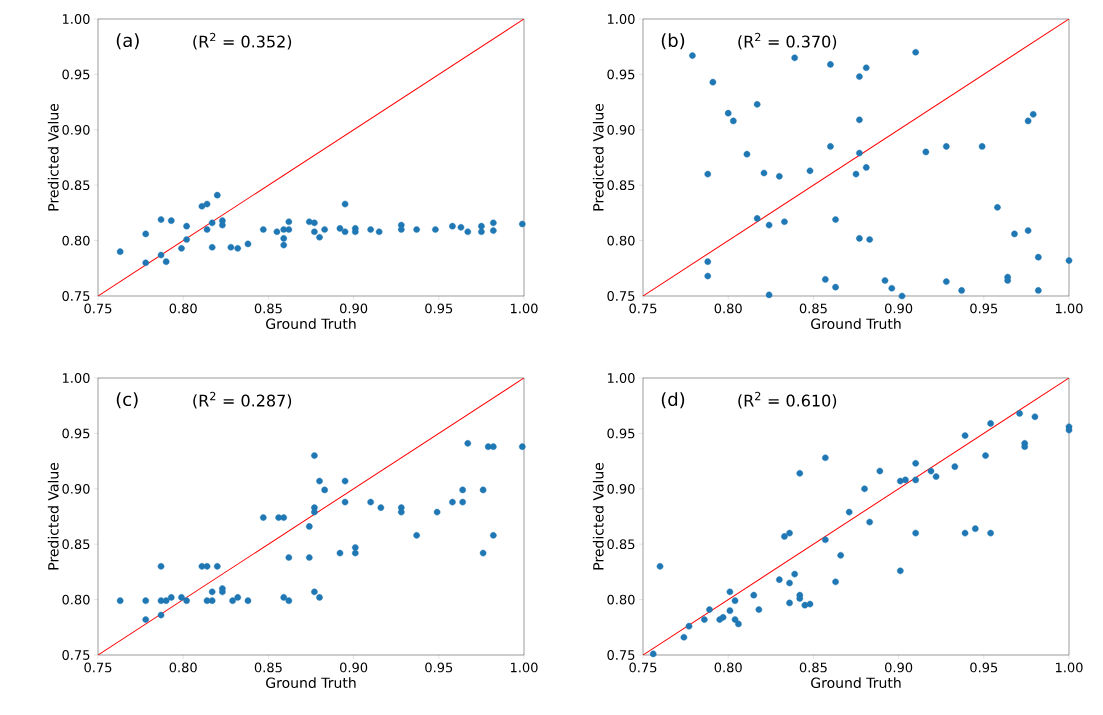  Describe the element at coordinates (787, 400) in the screenshot. I see `annotation: (R$^{2}$ = 0.610)` at that location.